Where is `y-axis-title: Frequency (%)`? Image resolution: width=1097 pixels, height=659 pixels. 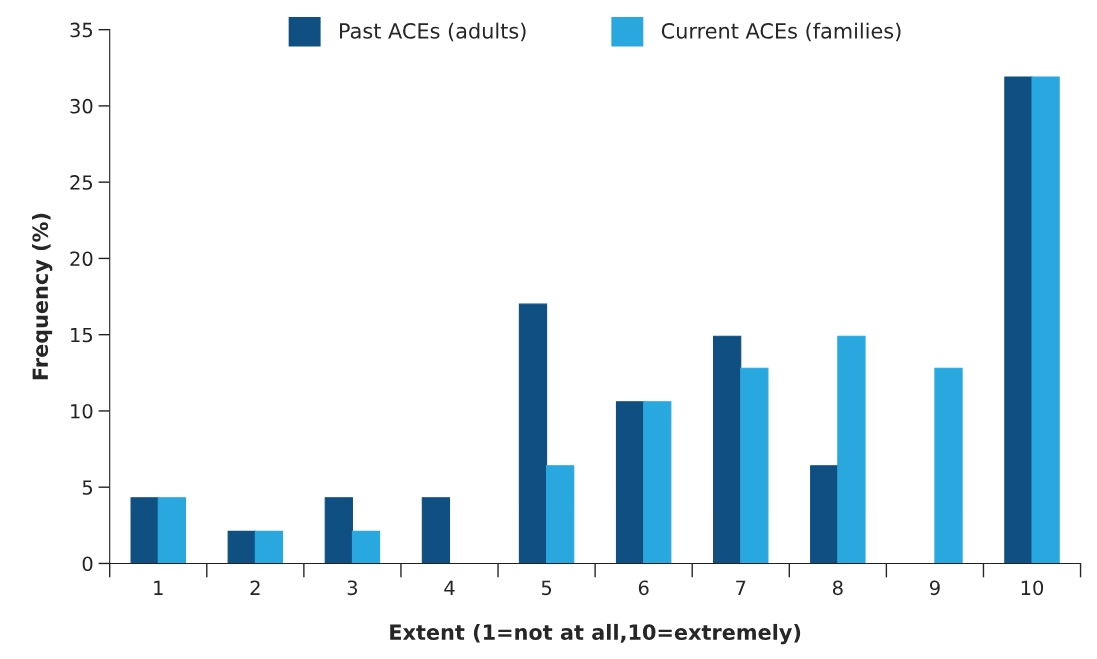
y-axis-title: Frequency (%) is located at coordinates (42, 296).